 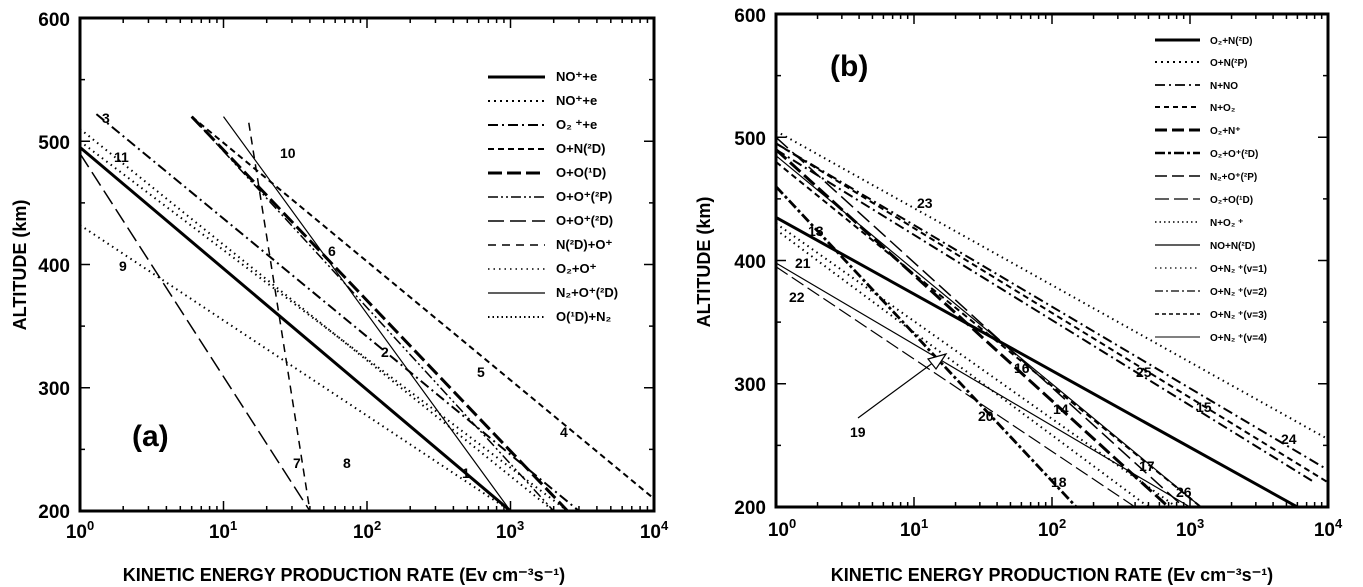 What do you see at coordinates (782, 528) in the screenshot?
I see `xtick-label-1e0: 10⁰` at bounding box center [782, 528].